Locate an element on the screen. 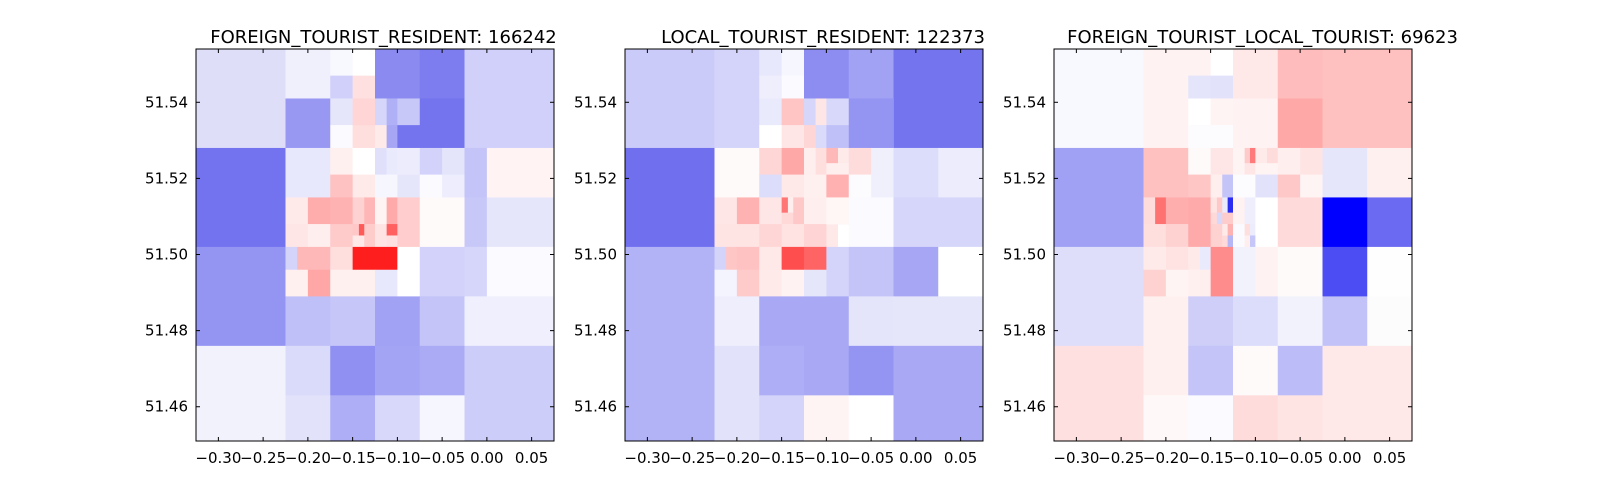  x-tick-label: −0.15 is located at coordinates (1211, 458).